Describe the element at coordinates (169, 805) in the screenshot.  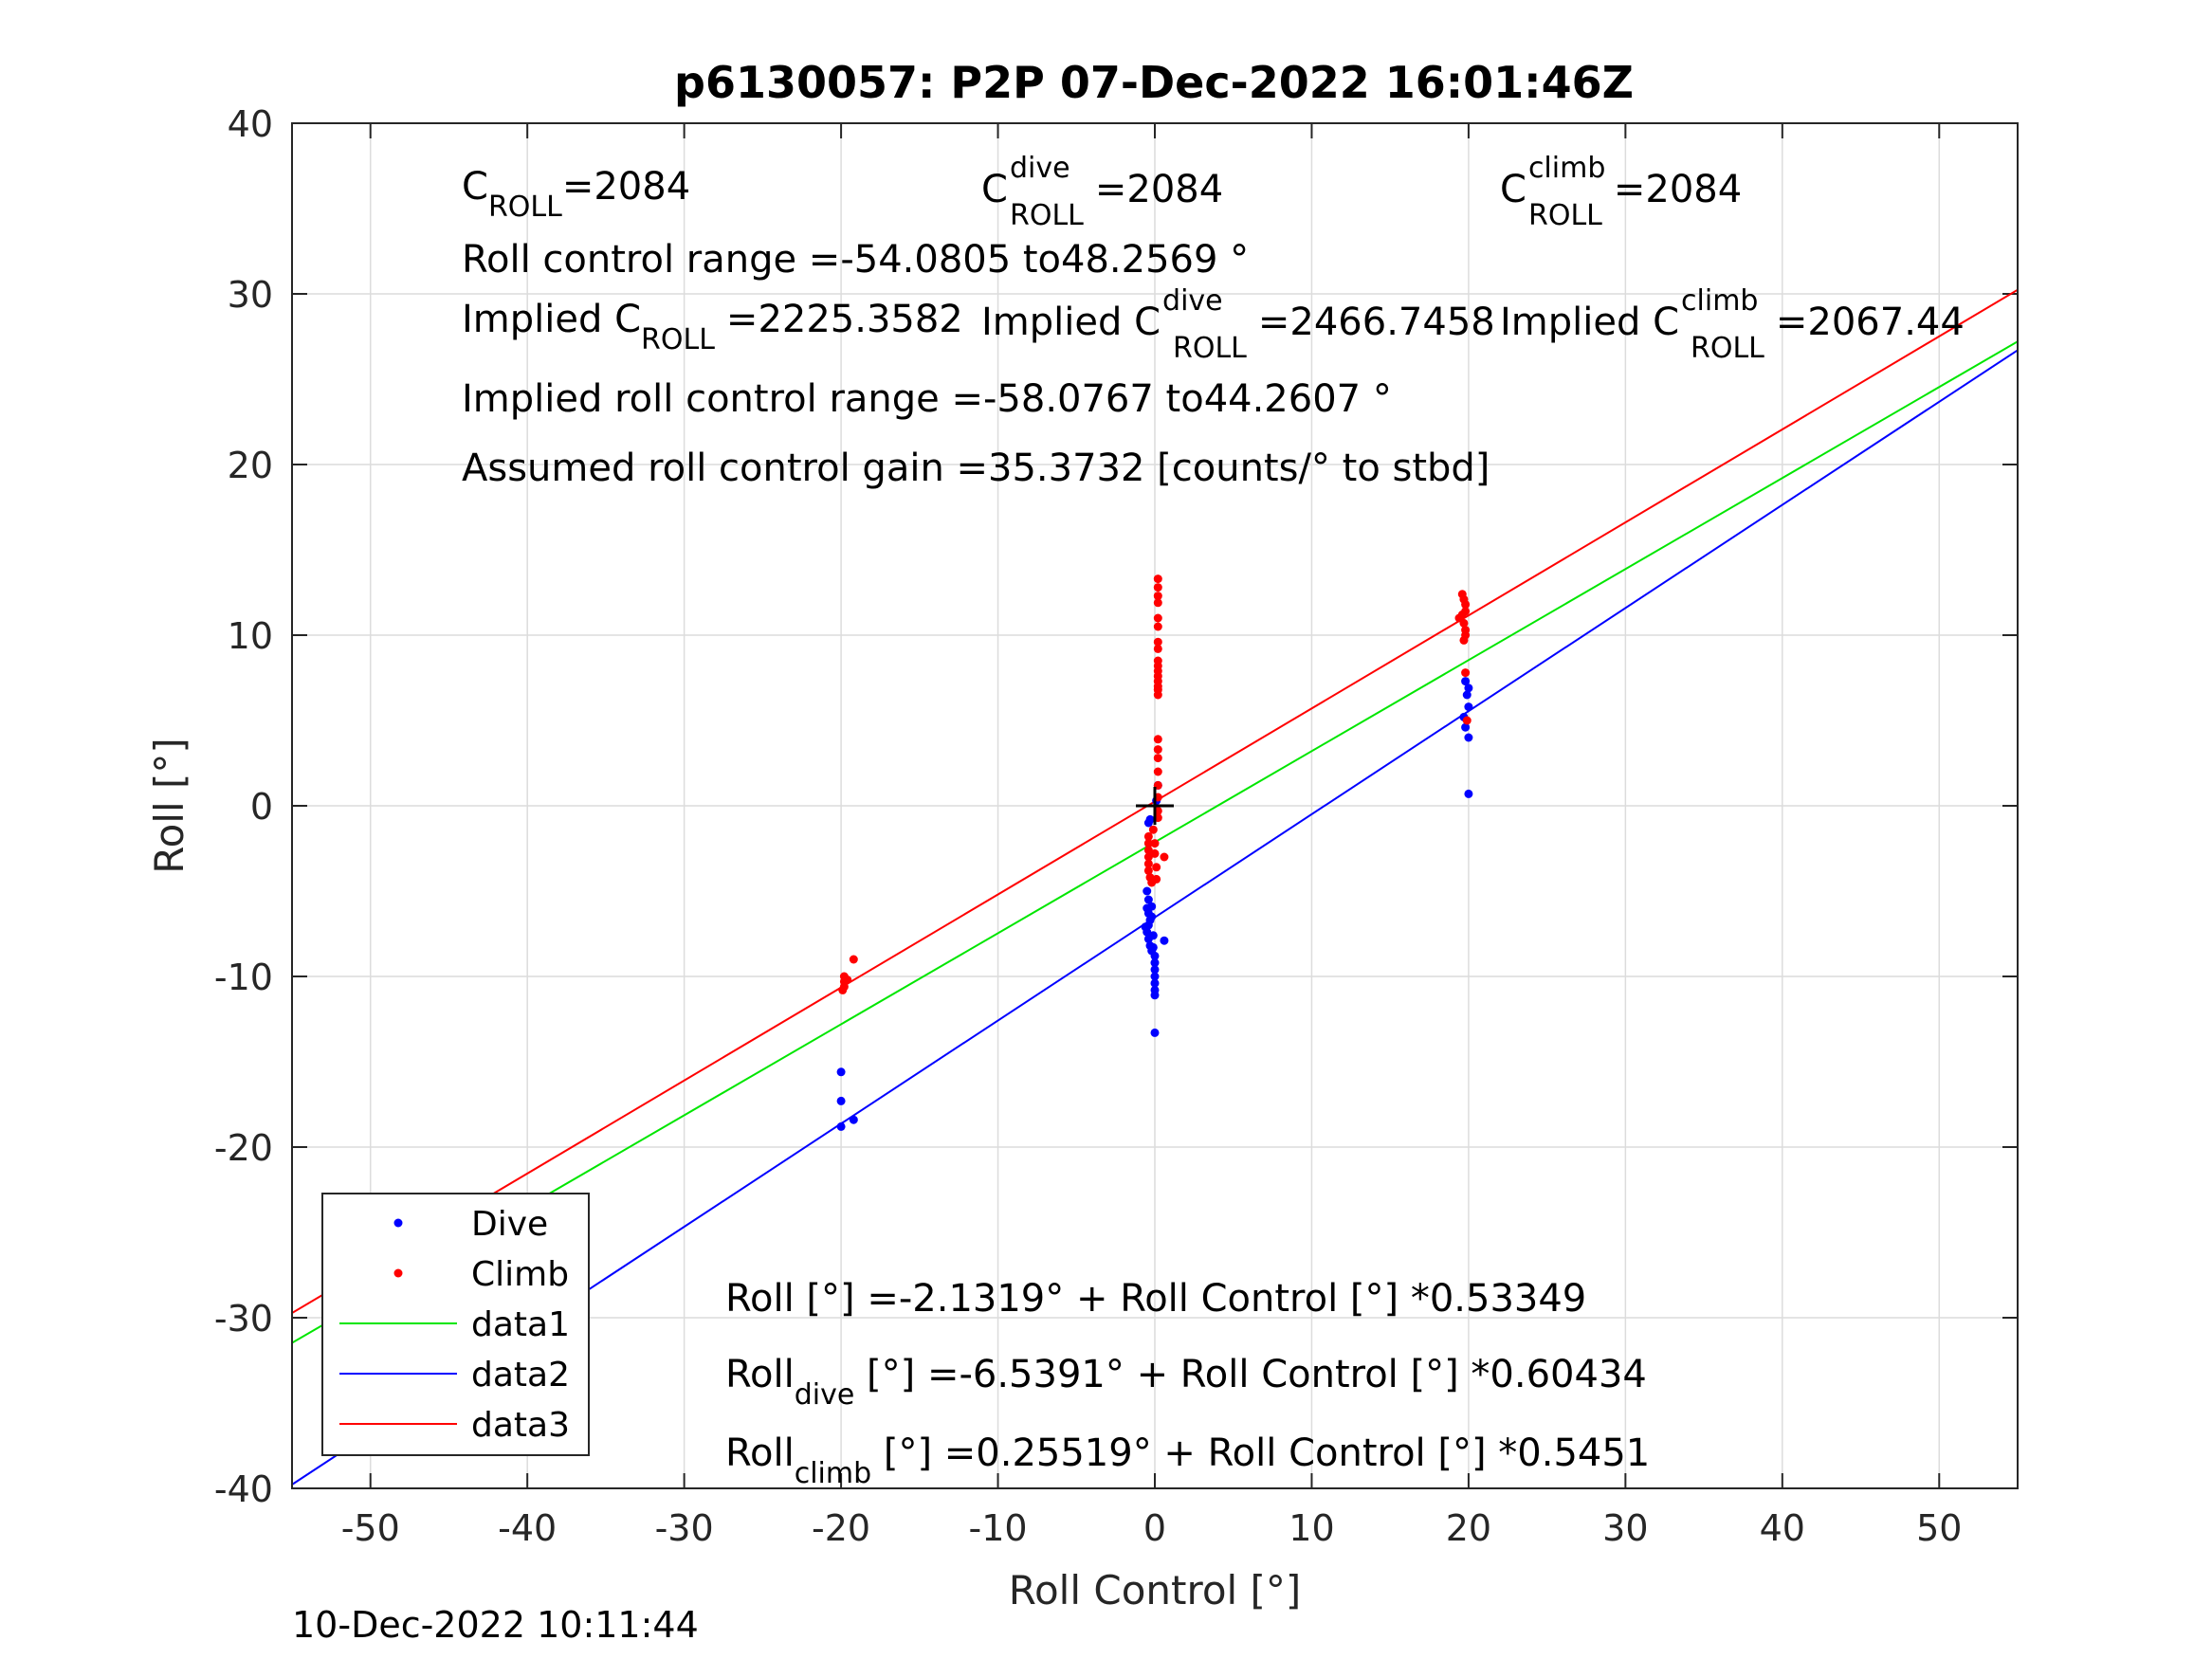
I see `y-axis-label: Roll [°]` at that location.